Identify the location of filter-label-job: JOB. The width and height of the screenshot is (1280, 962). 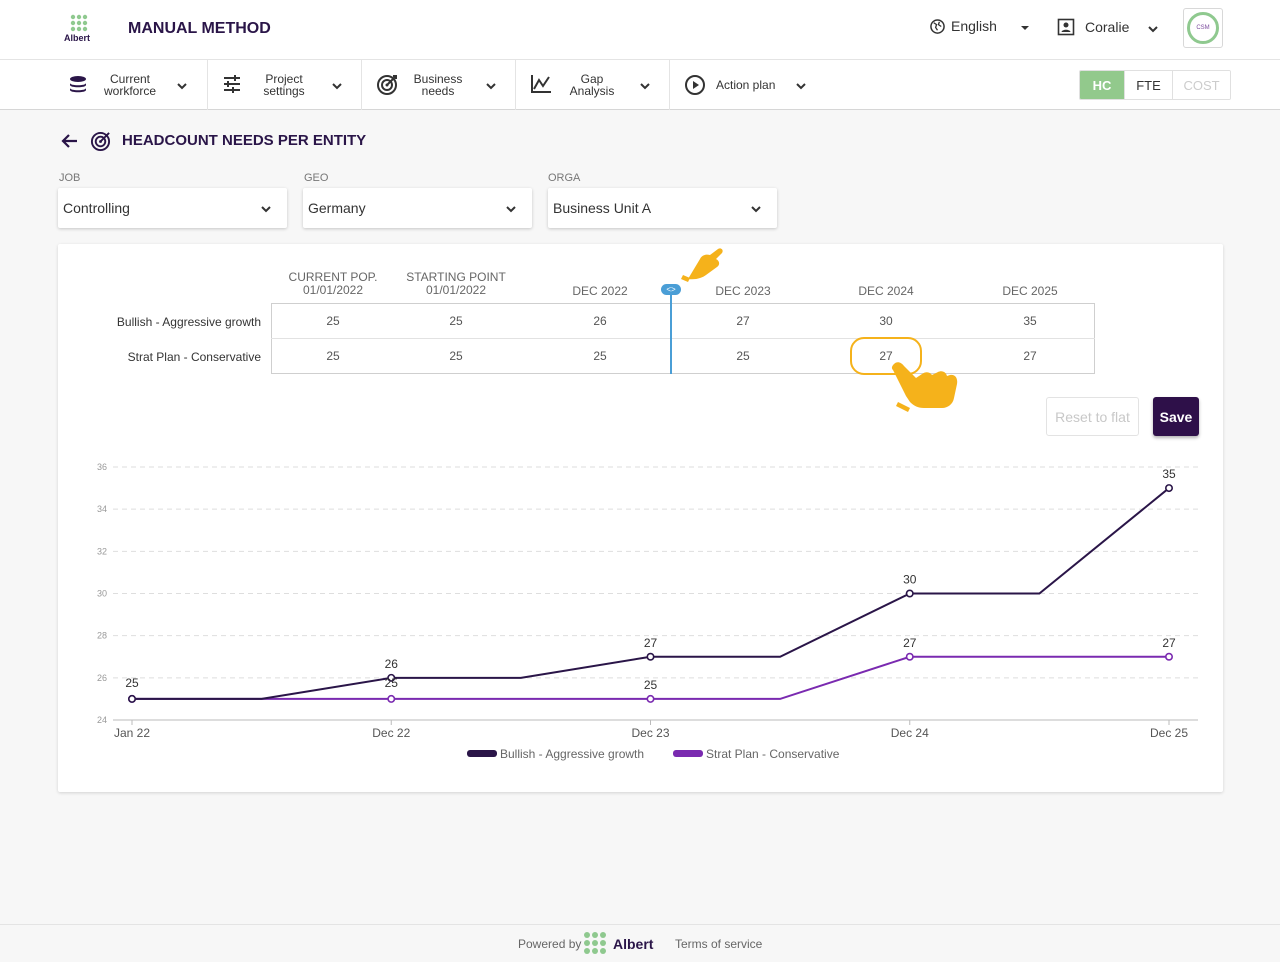
(70, 178).